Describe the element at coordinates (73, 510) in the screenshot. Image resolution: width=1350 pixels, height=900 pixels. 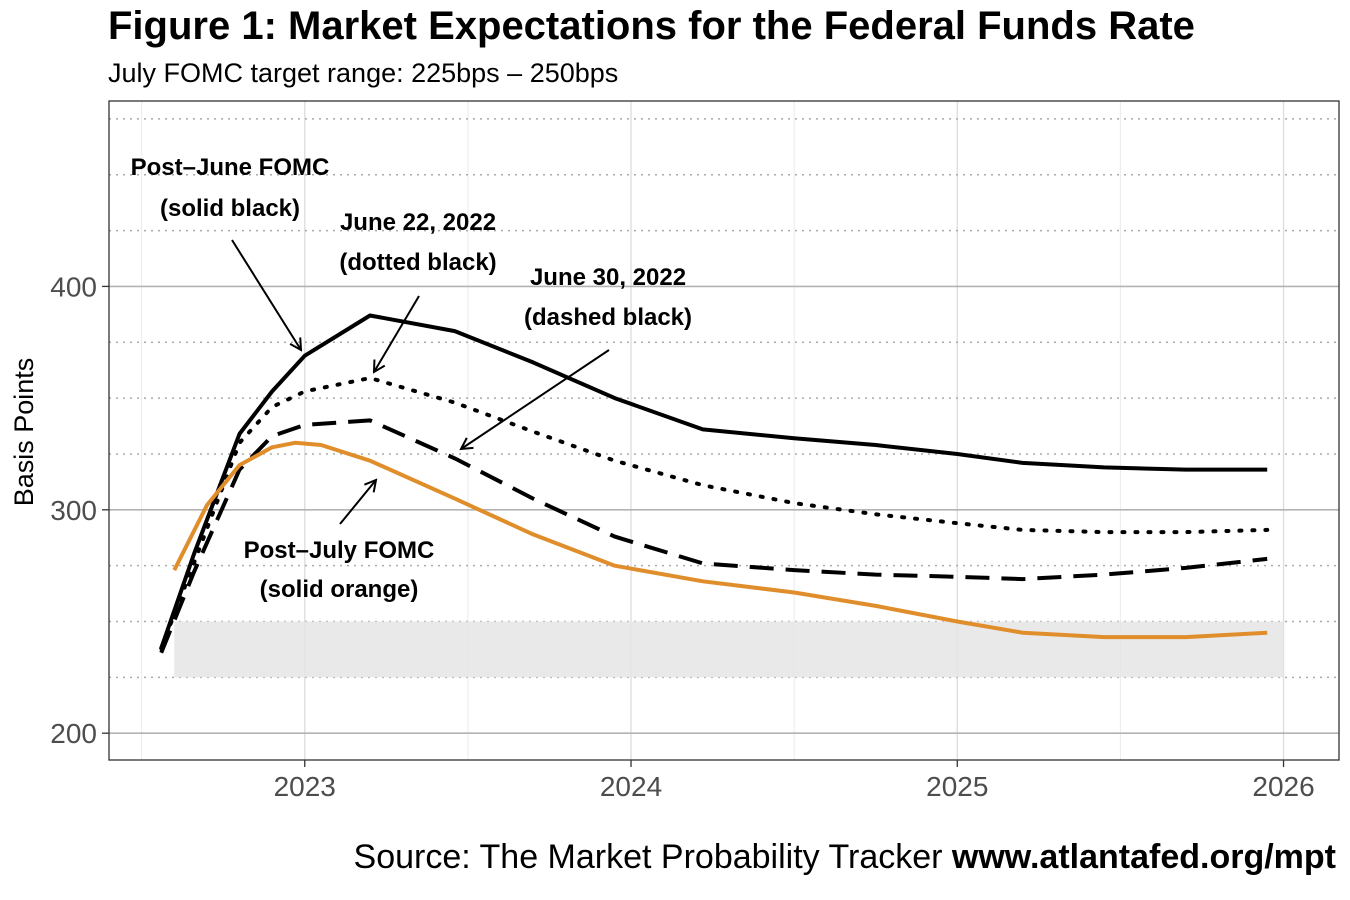
I see `y-tick-label: 300` at that location.